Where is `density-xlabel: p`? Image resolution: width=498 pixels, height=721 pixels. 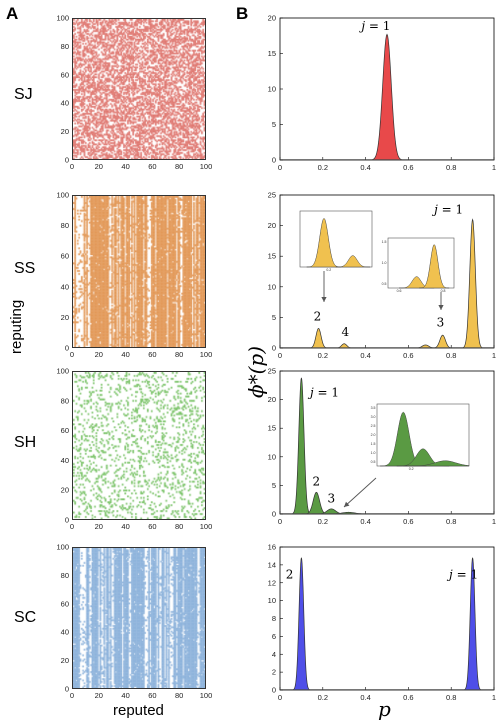 density-xlabel: p is located at coordinates (384, 709).